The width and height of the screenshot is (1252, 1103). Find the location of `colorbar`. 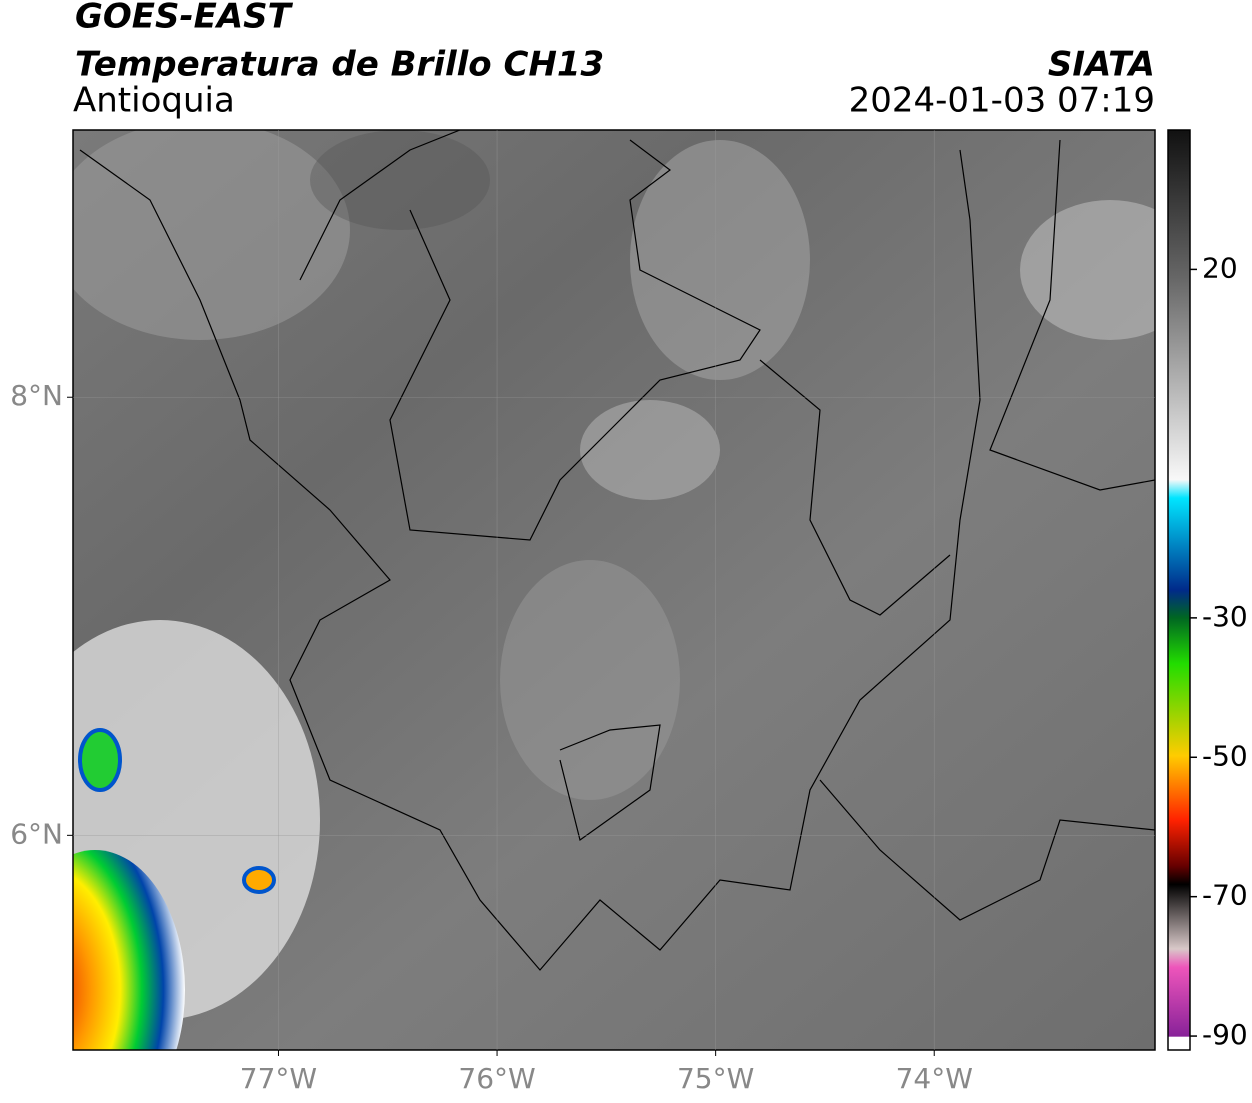

colorbar is located at coordinates (1179, 590).